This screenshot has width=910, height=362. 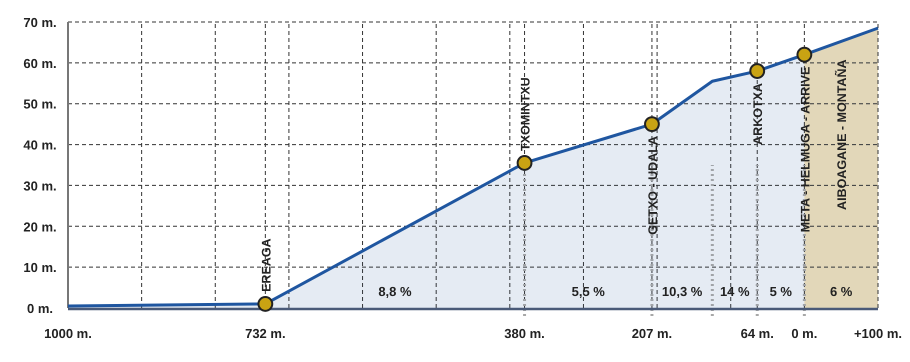 What do you see at coordinates (40, 104) in the screenshot?
I see `y-tick-label: 50 m.` at bounding box center [40, 104].